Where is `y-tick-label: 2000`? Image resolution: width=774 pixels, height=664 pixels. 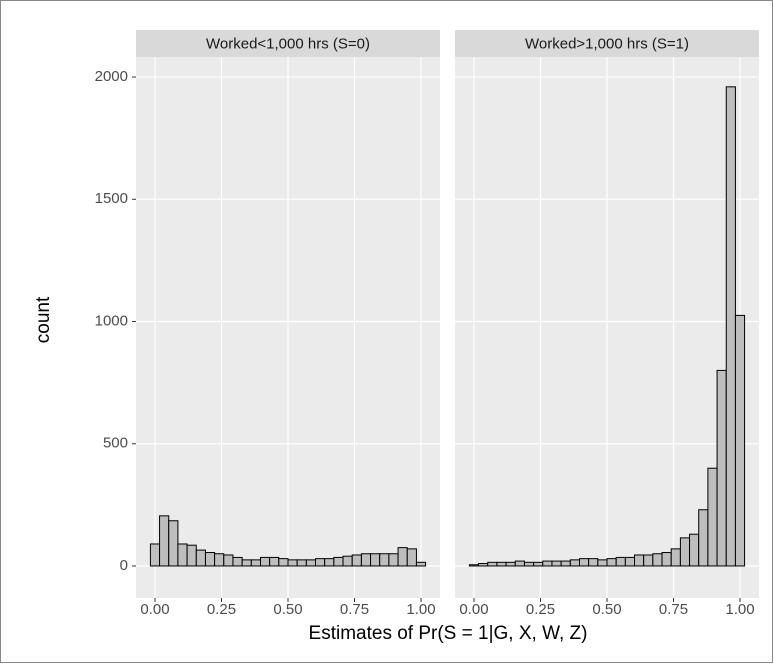
y-tick-label: 2000 is located at coordinates (111, 76).